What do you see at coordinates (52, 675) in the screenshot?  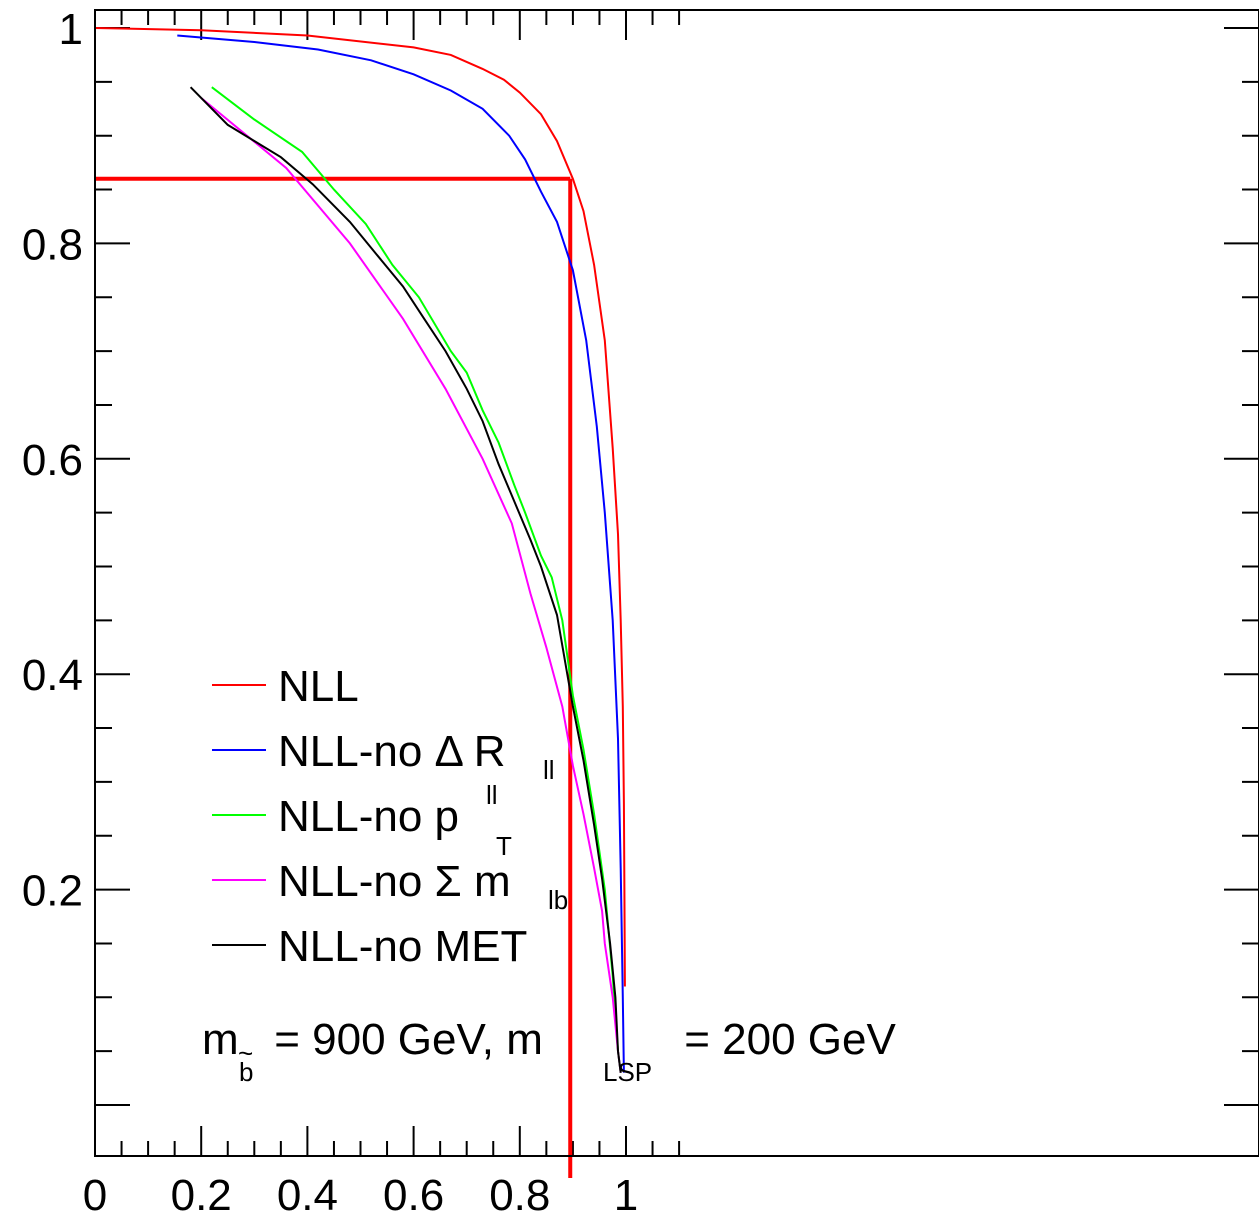 I see `y-tick-label: 0.4` at bounding box center [52, 675].